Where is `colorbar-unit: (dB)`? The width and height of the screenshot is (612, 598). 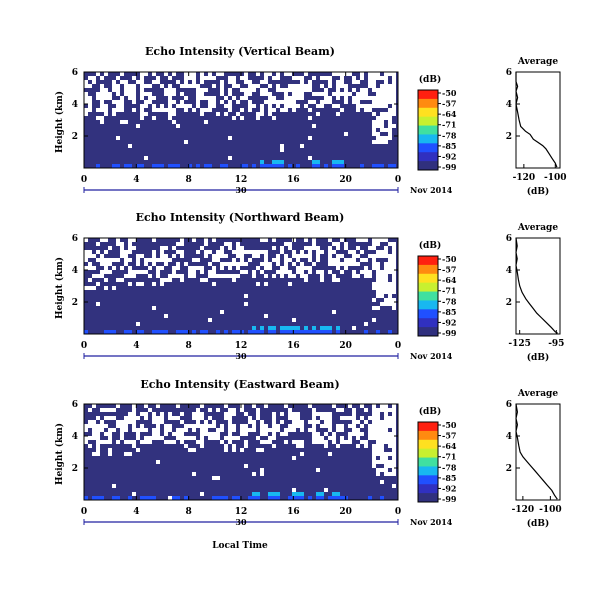 colorbar-unit: (dB) is located at coordinates (430, 245).